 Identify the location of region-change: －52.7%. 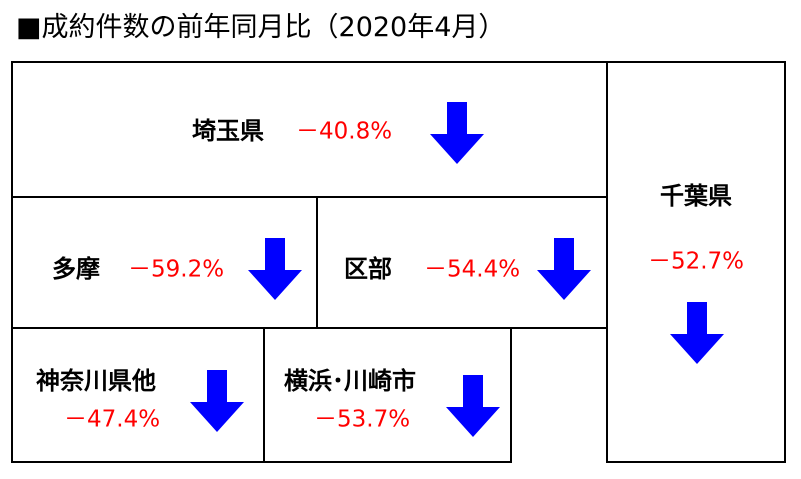
(696, 262).